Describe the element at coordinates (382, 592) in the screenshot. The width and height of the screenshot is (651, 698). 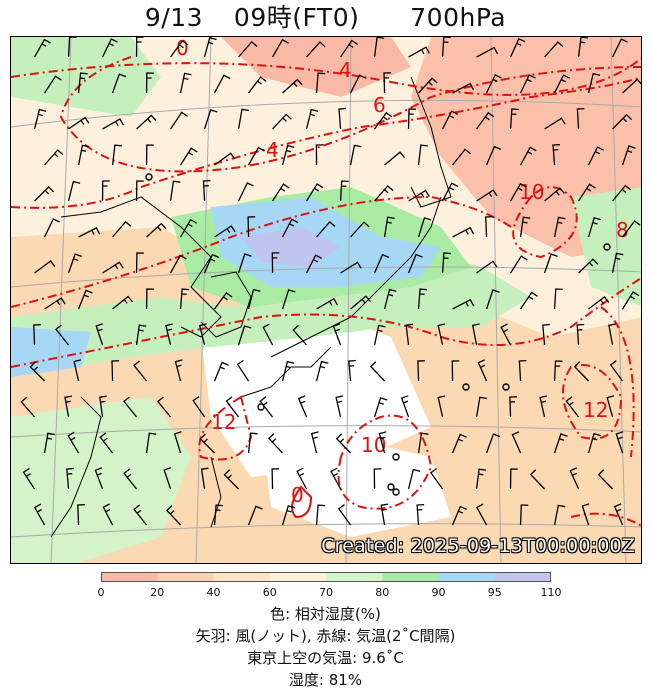
I see `colorbar-tick-label: 80` at that location.